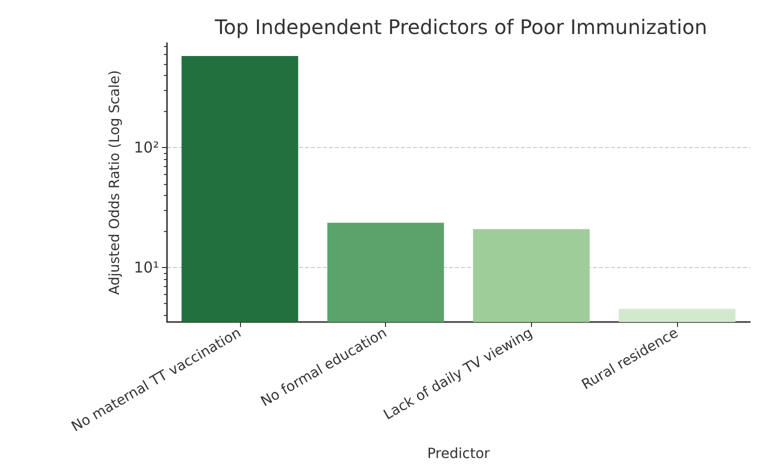  What do you see at coordinates (115, 182) in the screenshot?
I see `y-axis-title: Adjusted Odds Ratio (Log Scale)` at bounding box center [115, 182].